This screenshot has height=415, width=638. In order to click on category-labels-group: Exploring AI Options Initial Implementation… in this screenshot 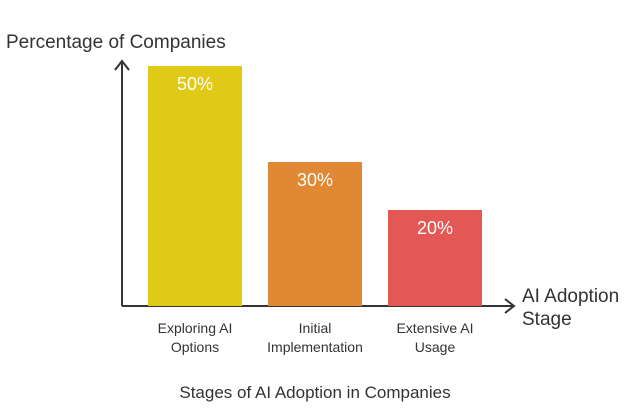, I will do `click(316, 337)`.